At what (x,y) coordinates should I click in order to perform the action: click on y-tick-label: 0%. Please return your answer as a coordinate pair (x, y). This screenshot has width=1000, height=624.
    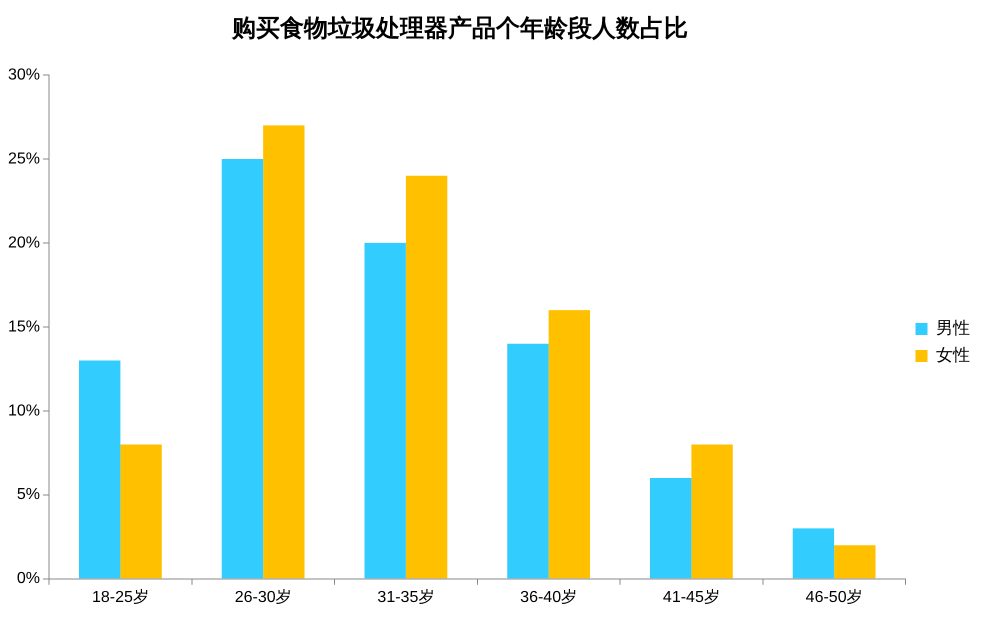
    Looking at the image, I should click on (28, 579).